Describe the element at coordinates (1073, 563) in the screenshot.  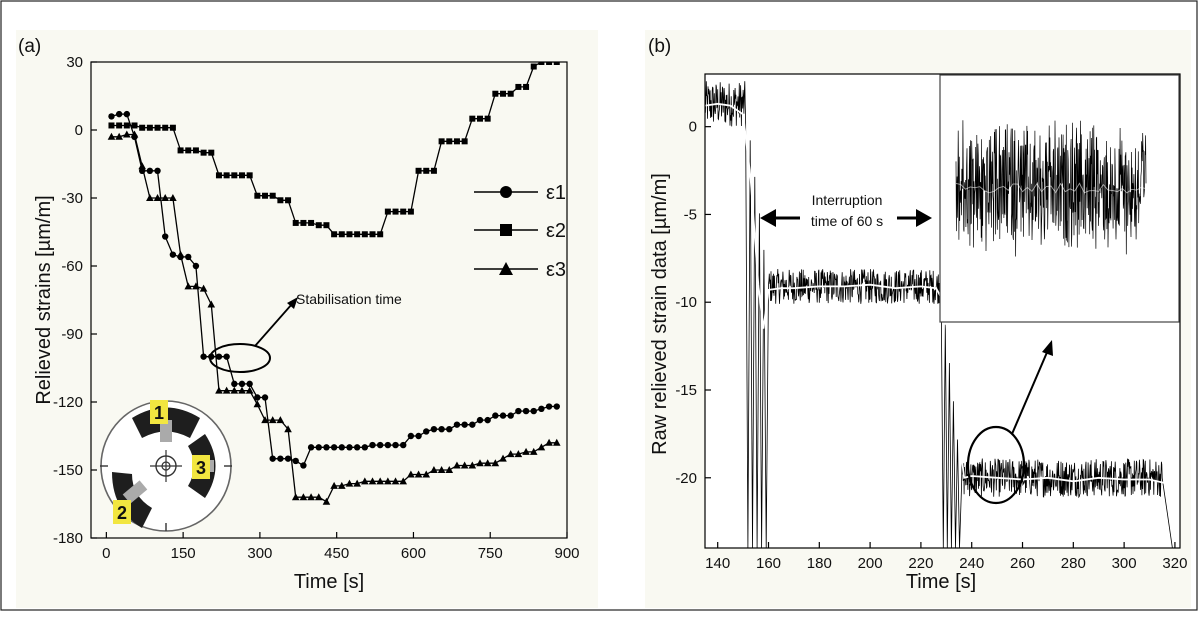
I see `panel-b-x-tick-label: 280` at that location.